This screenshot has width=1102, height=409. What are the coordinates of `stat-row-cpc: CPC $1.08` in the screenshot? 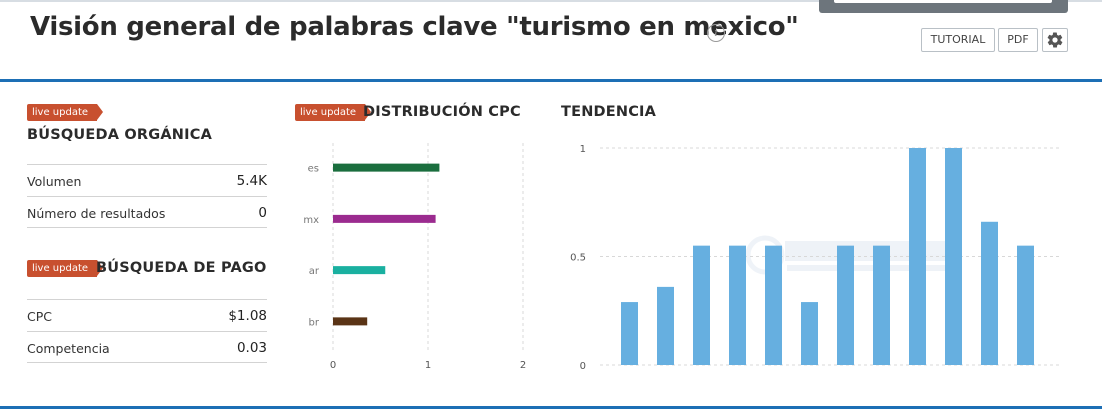 It's located at (147, 315).